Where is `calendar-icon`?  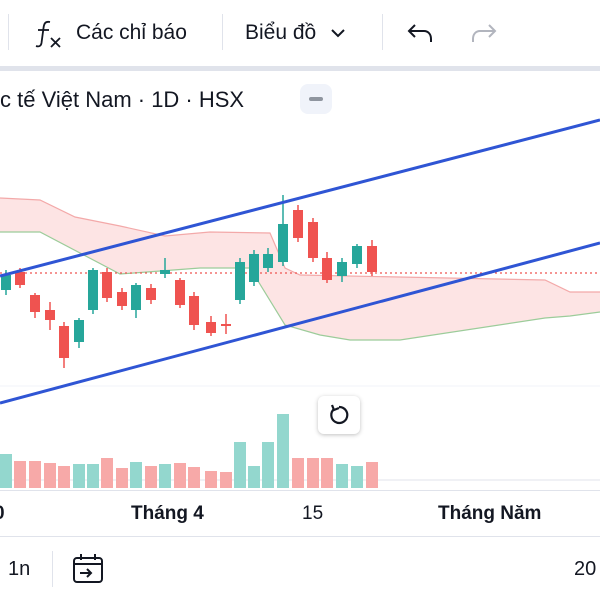 calendar-icon is located at coordinates (88, 568).